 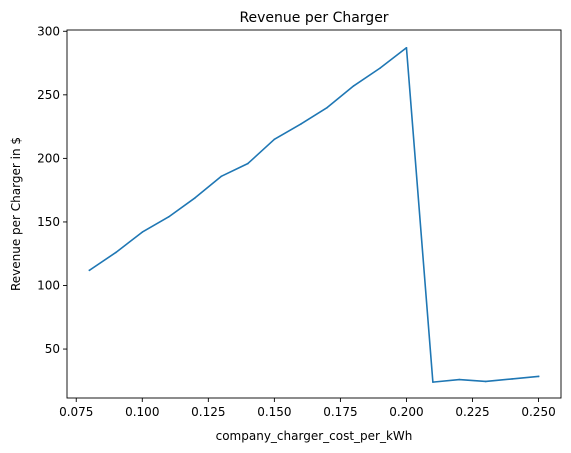 What do you see at coordinates (16, 214) in the screenshot?
I see `y-axis-label: Revenue per Charger in $` at bounding box center [16, 214].